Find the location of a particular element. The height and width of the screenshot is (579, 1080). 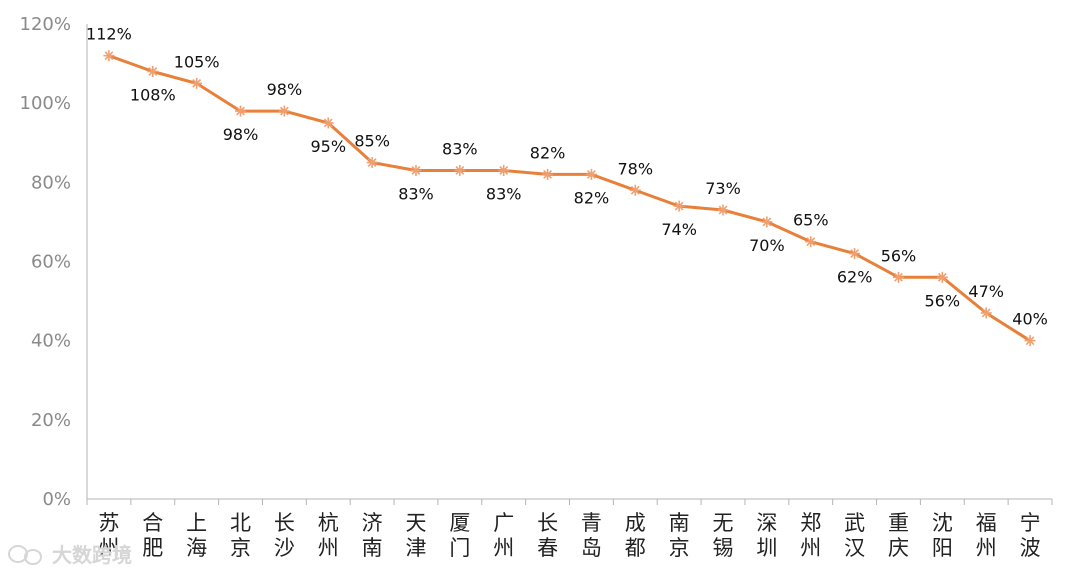

x-tick-label: 济南 is located at coordinates (372, 535).